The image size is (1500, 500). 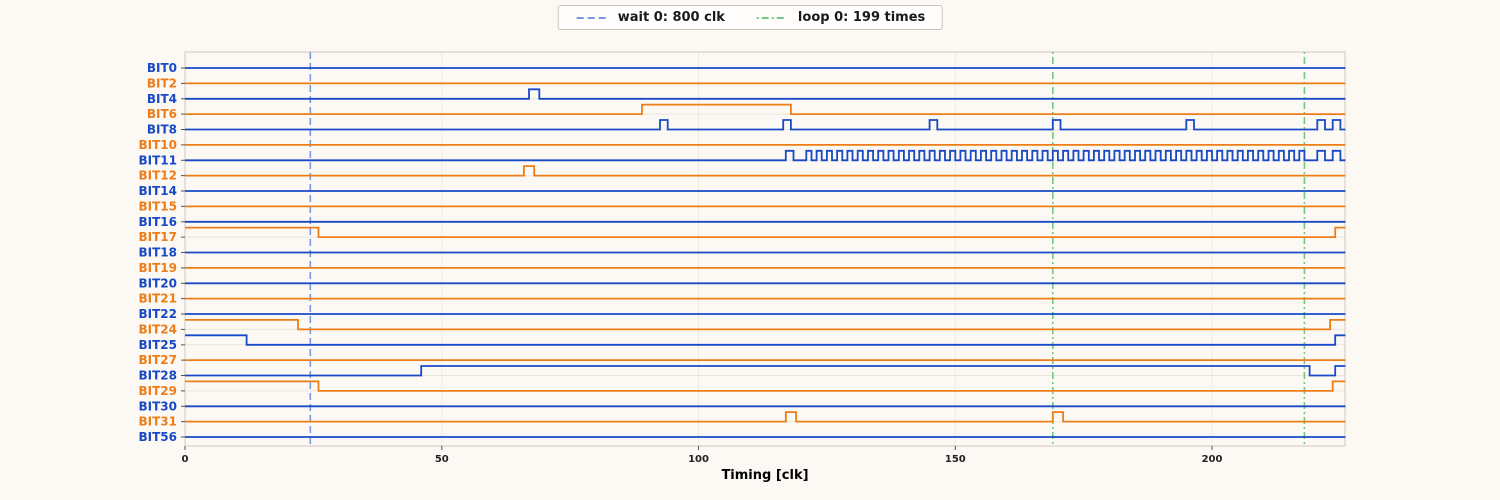 What do you see at coordinates (158, 160) in the screenshot?
I see `signal-label-BIT11: BIT11` at bounding box center [158, 160].